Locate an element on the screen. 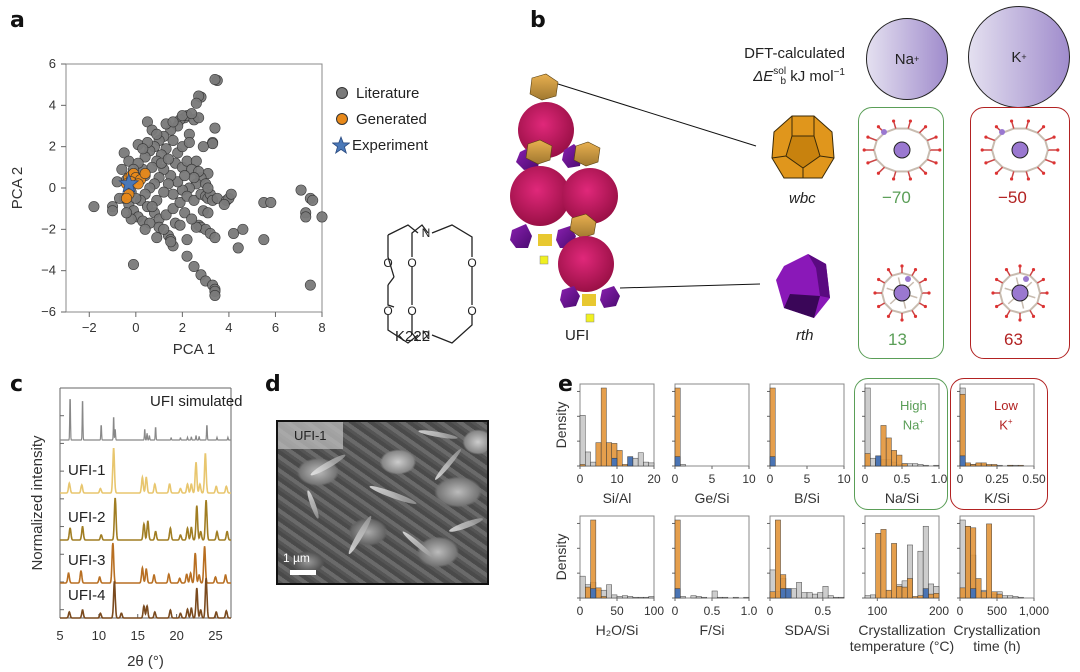 The image size is (1080, 672). scale-bar-label: 1 µm is located at coordinates (296, 558).